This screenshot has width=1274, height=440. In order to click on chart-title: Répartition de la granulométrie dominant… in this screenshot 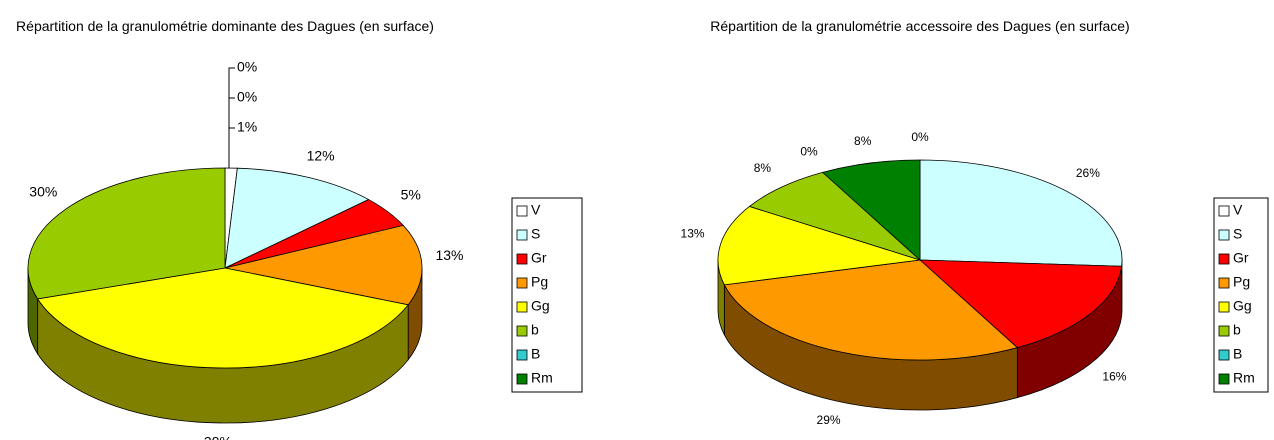, I will do `click(225, 26)`.